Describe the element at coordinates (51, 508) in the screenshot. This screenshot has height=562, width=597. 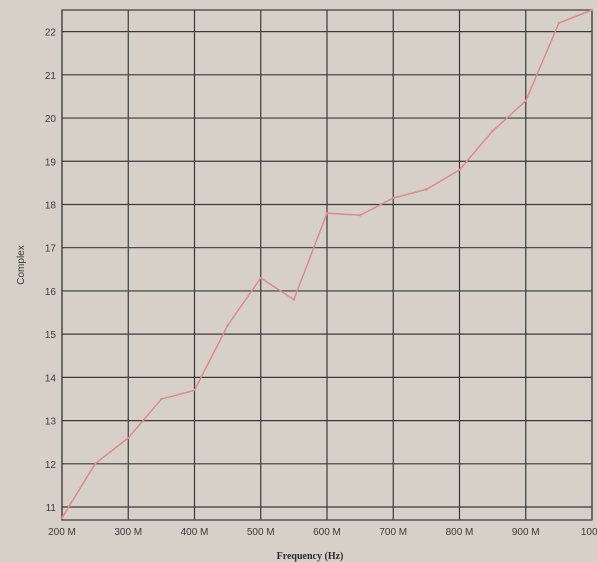
I see `y-tick-label: 11` at that location.